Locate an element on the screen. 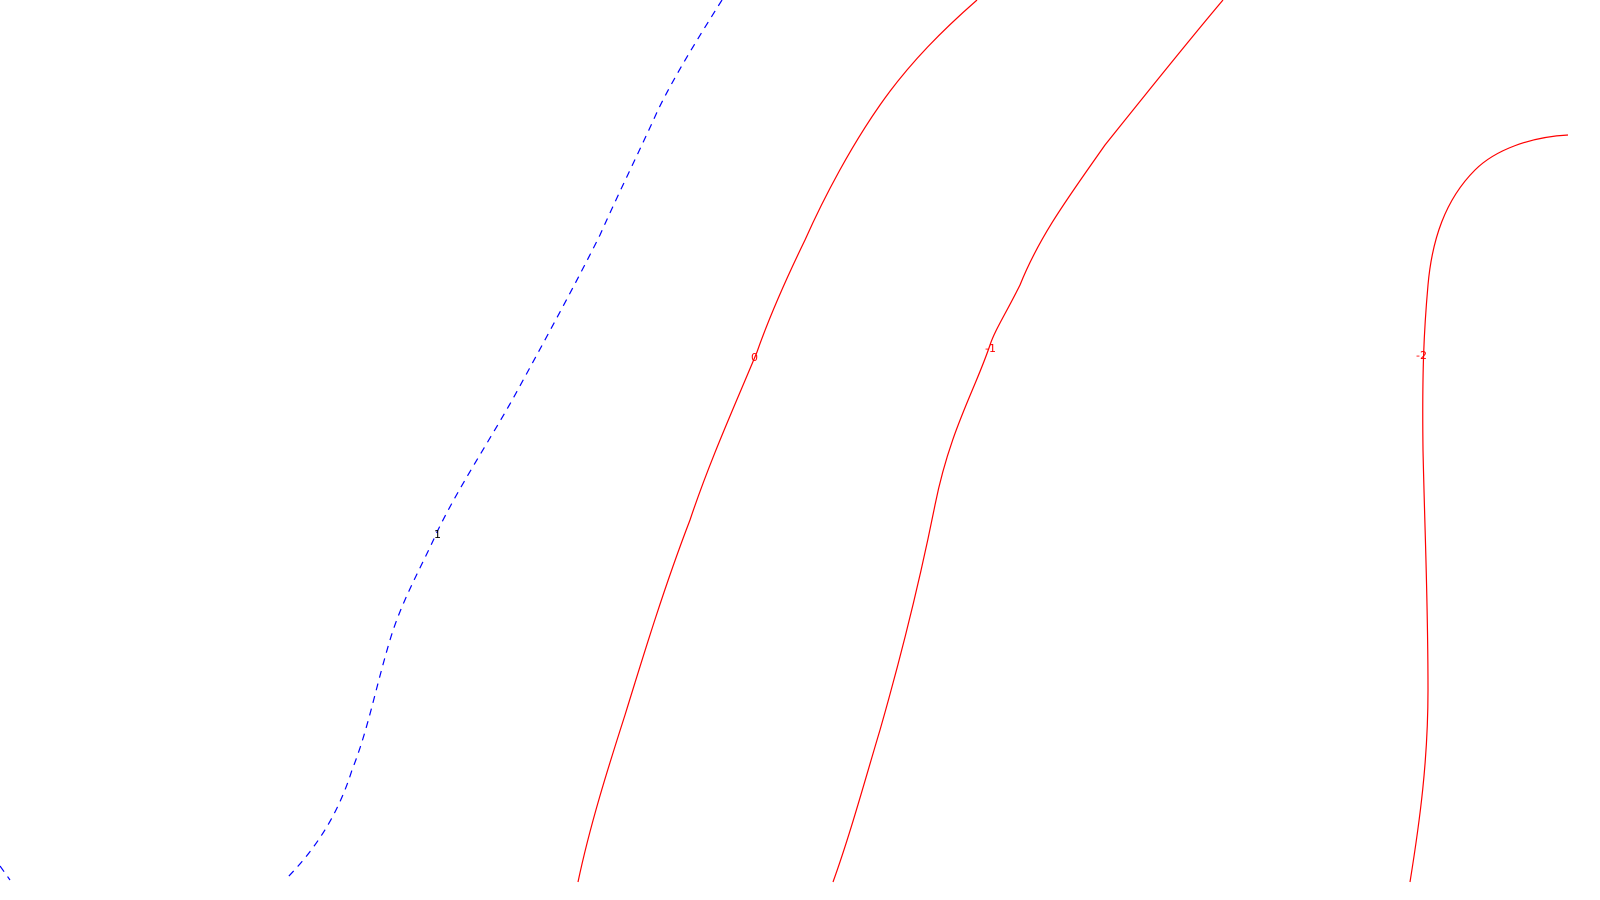 The width and height of the screenshot is (1600, 900). contour-label-0: 0 is located at coordinates (754, 357).